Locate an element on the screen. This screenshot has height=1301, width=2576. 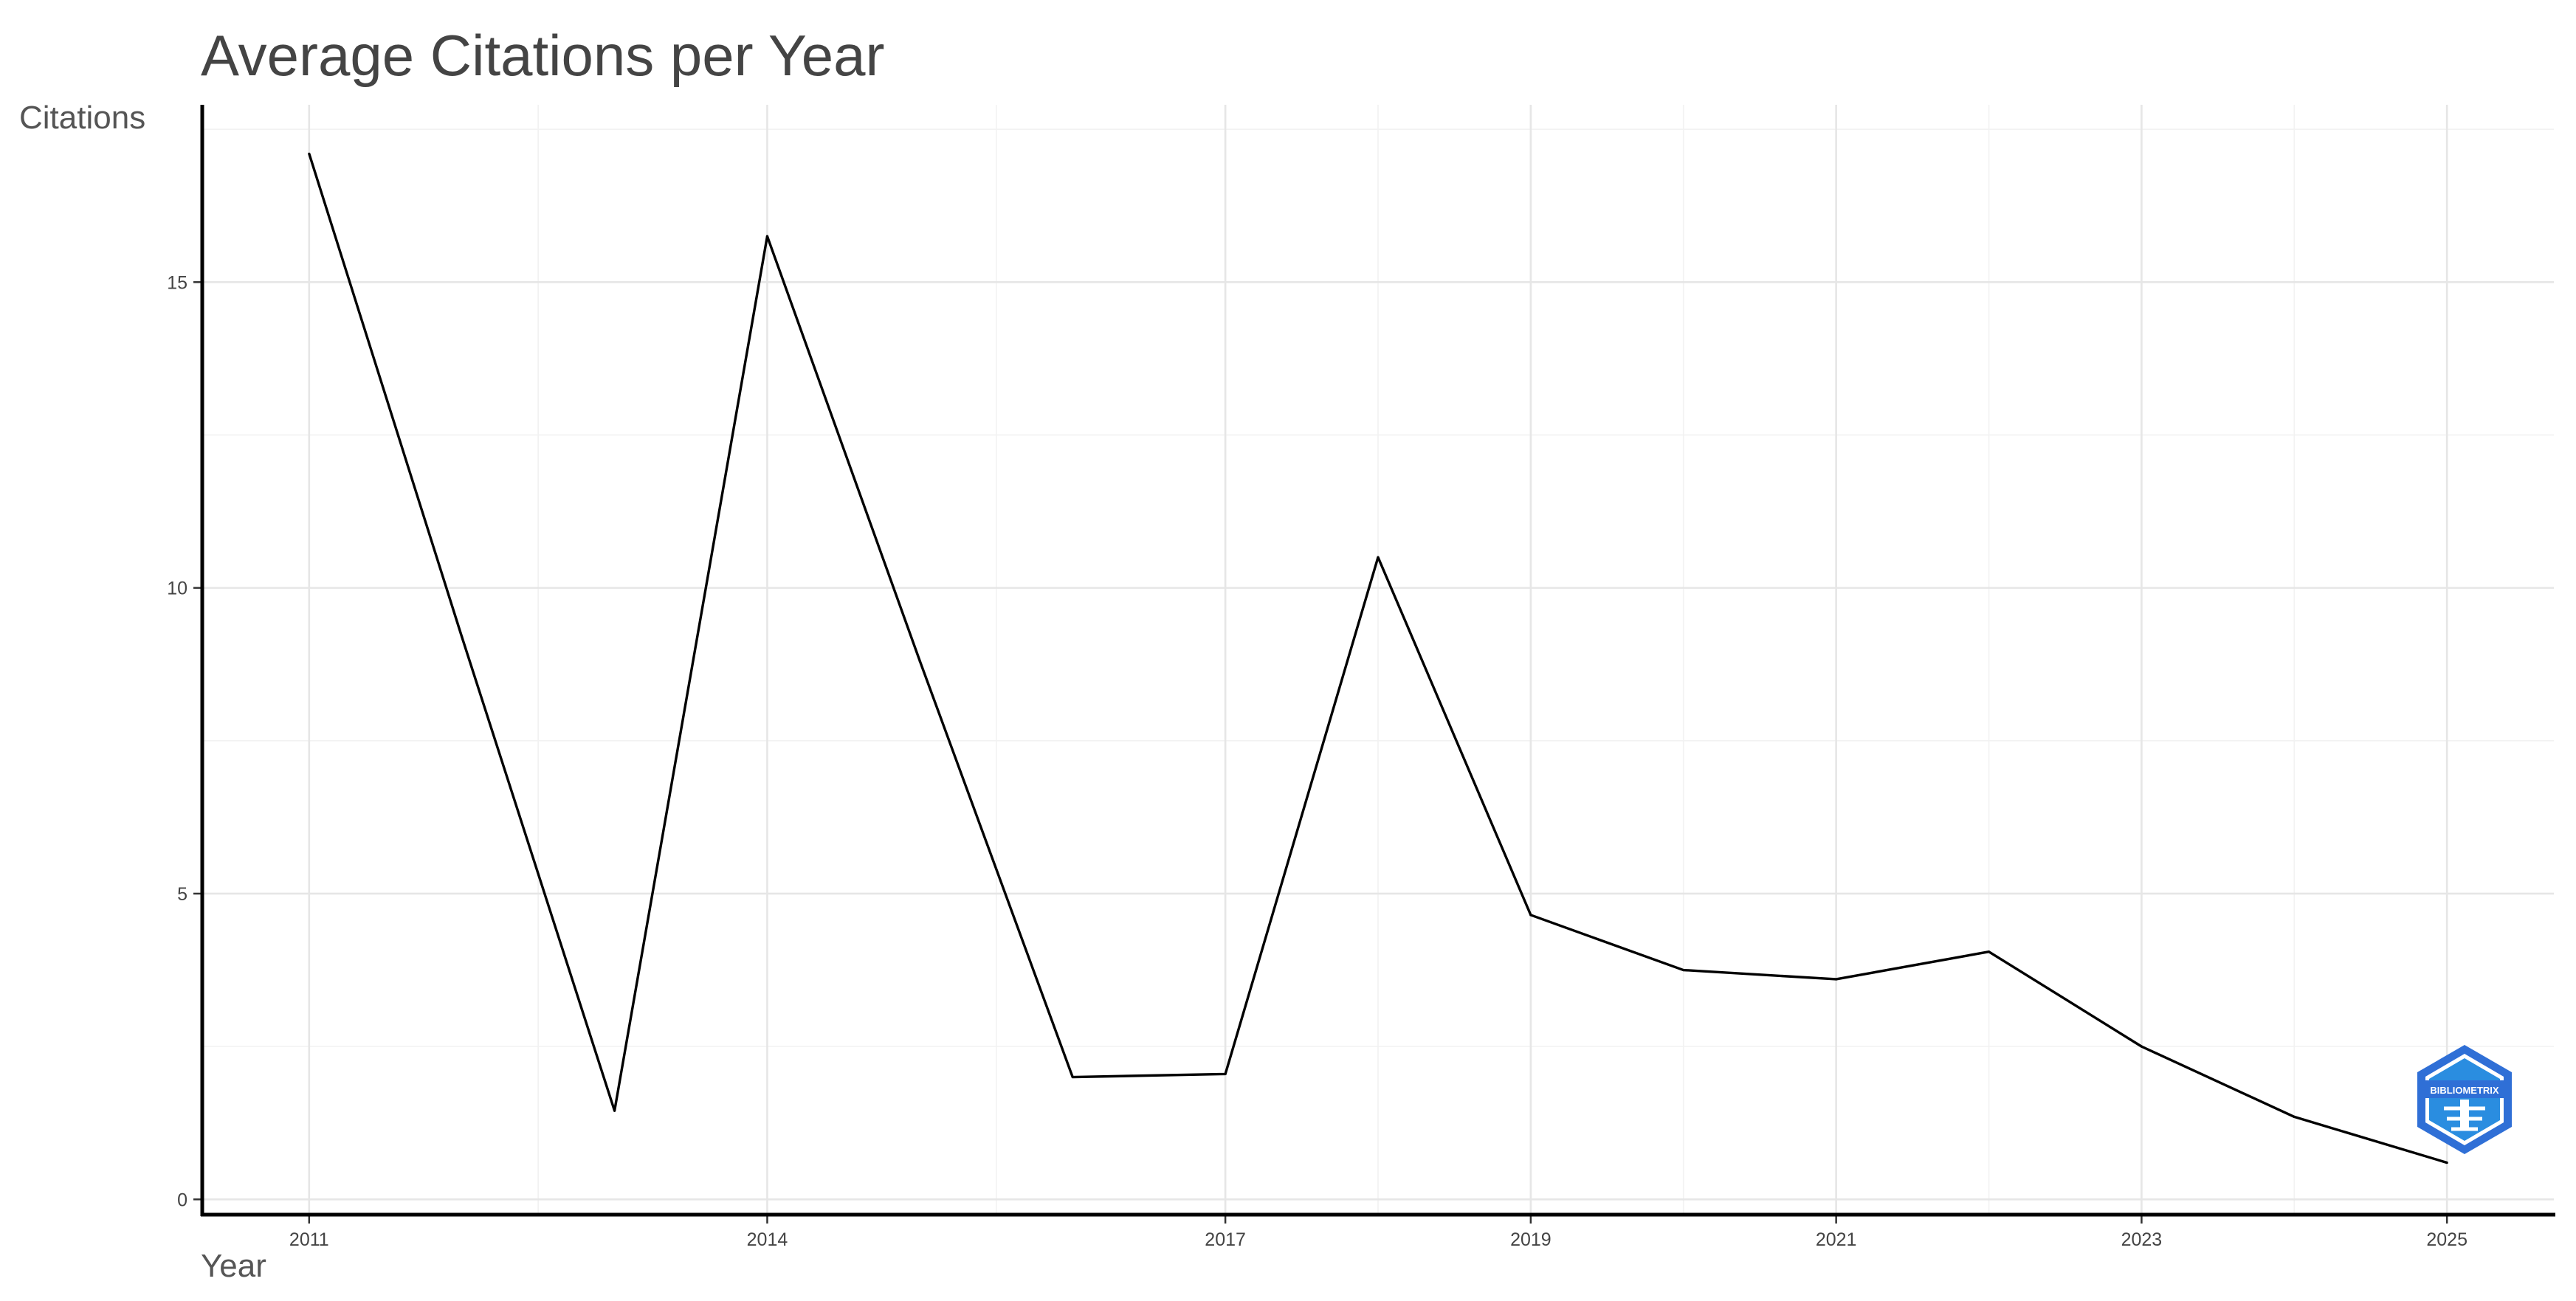
chart-title: Average Citations per Year is located at coordinates (543, 55).